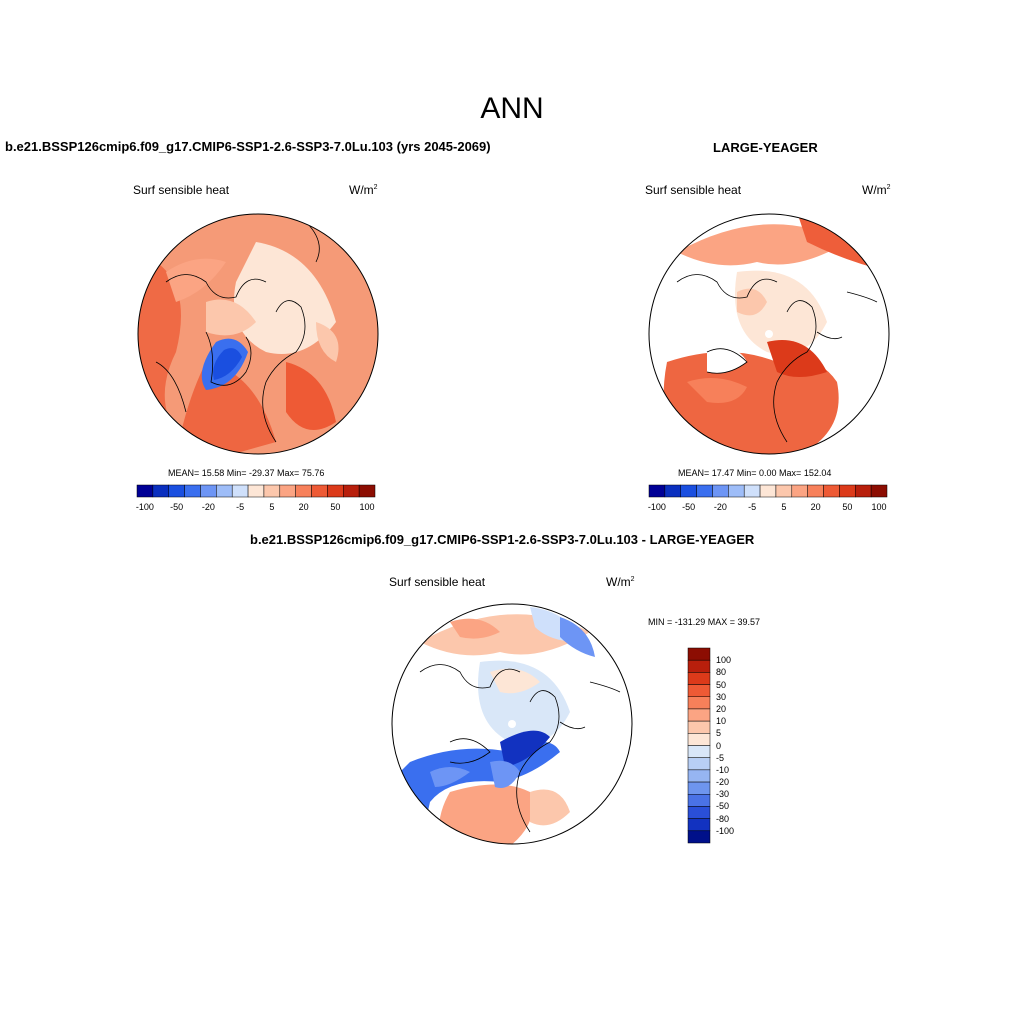 Image resolution: width=1024 pixels, height=1024 pixels. Describe the element at coordinates (755, 473) in the screenshot. I see `panel2-stats: MEAN= 17.47 Min= 0.00 Max= 152.04` at that location.